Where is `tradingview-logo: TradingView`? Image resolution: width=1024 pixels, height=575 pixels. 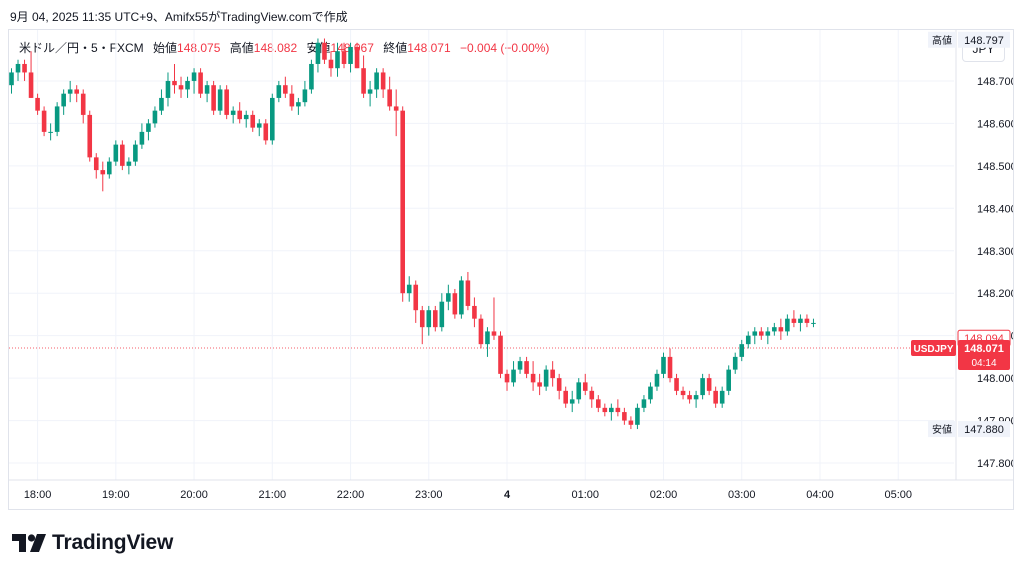
tradingview-logo: TradingView is located at coordinates (92, 543).